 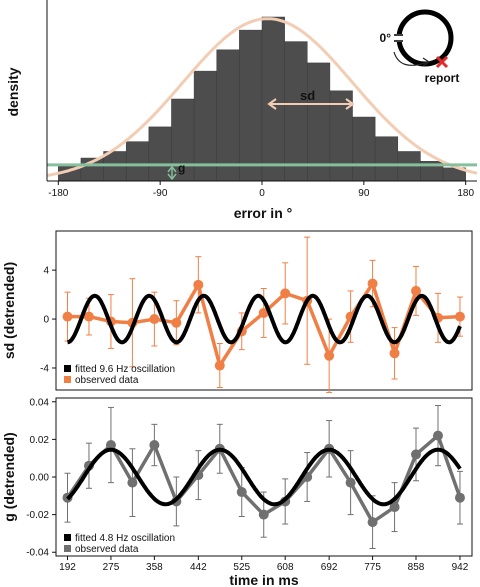 I want to click on panel-g-legend-label-observed: observed data, so click(x=107, y=549).